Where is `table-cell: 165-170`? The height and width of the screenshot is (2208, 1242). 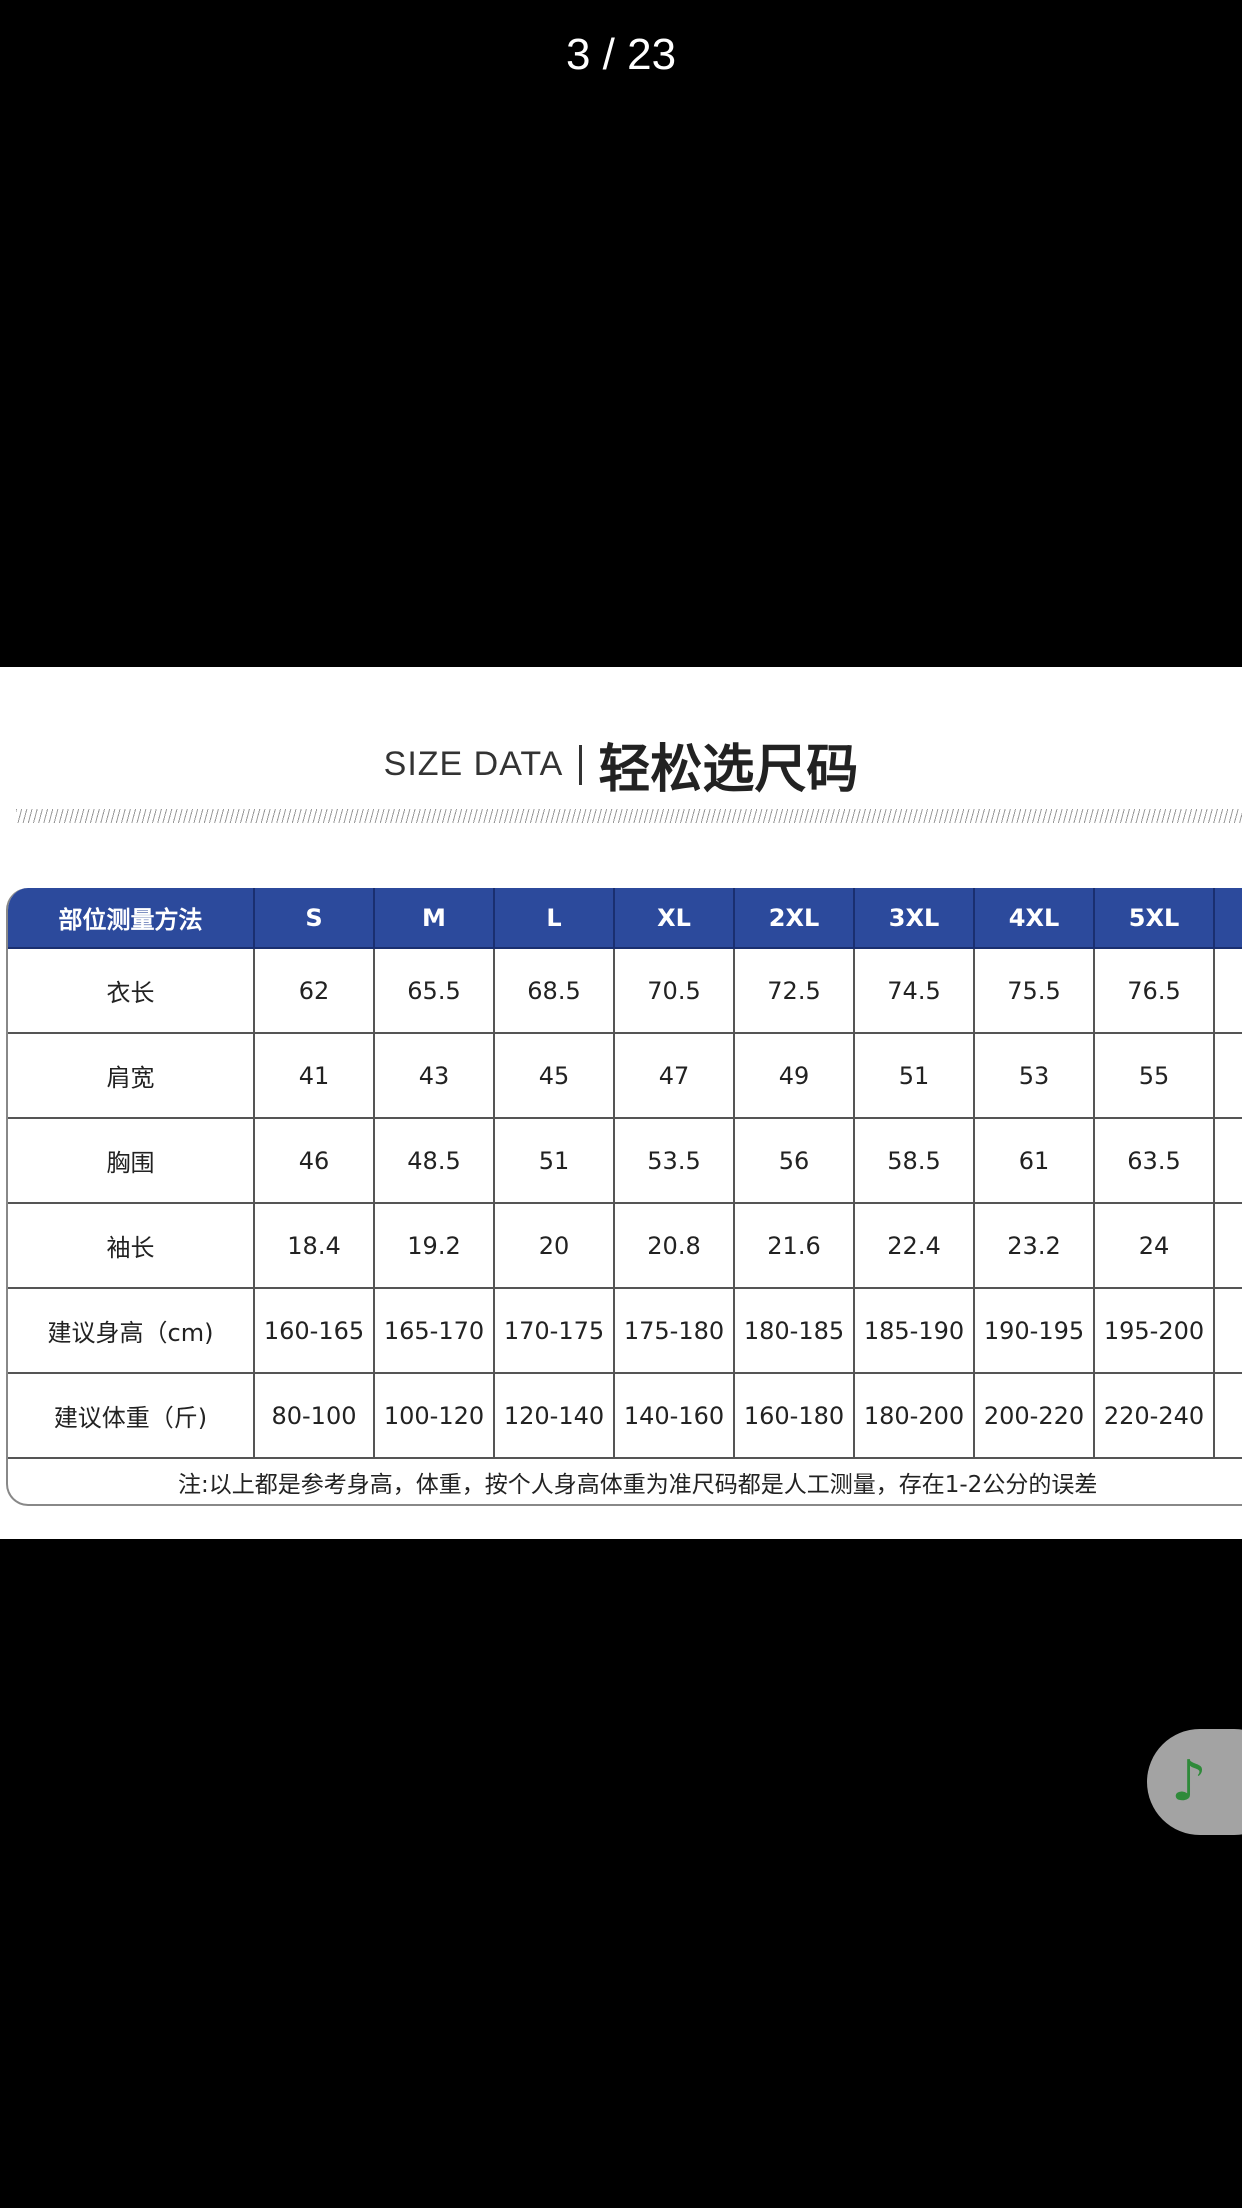
table-cell: 165-170 is located at coordinates (435, 1330).